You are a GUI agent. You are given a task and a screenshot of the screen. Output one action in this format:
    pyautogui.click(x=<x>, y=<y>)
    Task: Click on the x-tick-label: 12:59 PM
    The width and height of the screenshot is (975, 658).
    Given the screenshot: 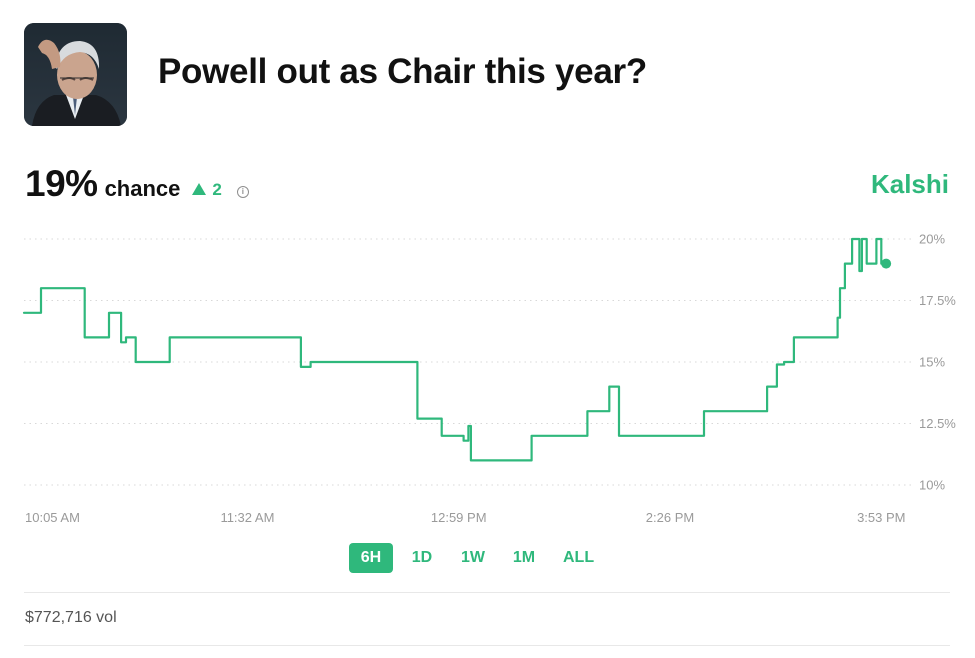 What is the action you would take?
    pyautogui.click(x=459, y=517)
    